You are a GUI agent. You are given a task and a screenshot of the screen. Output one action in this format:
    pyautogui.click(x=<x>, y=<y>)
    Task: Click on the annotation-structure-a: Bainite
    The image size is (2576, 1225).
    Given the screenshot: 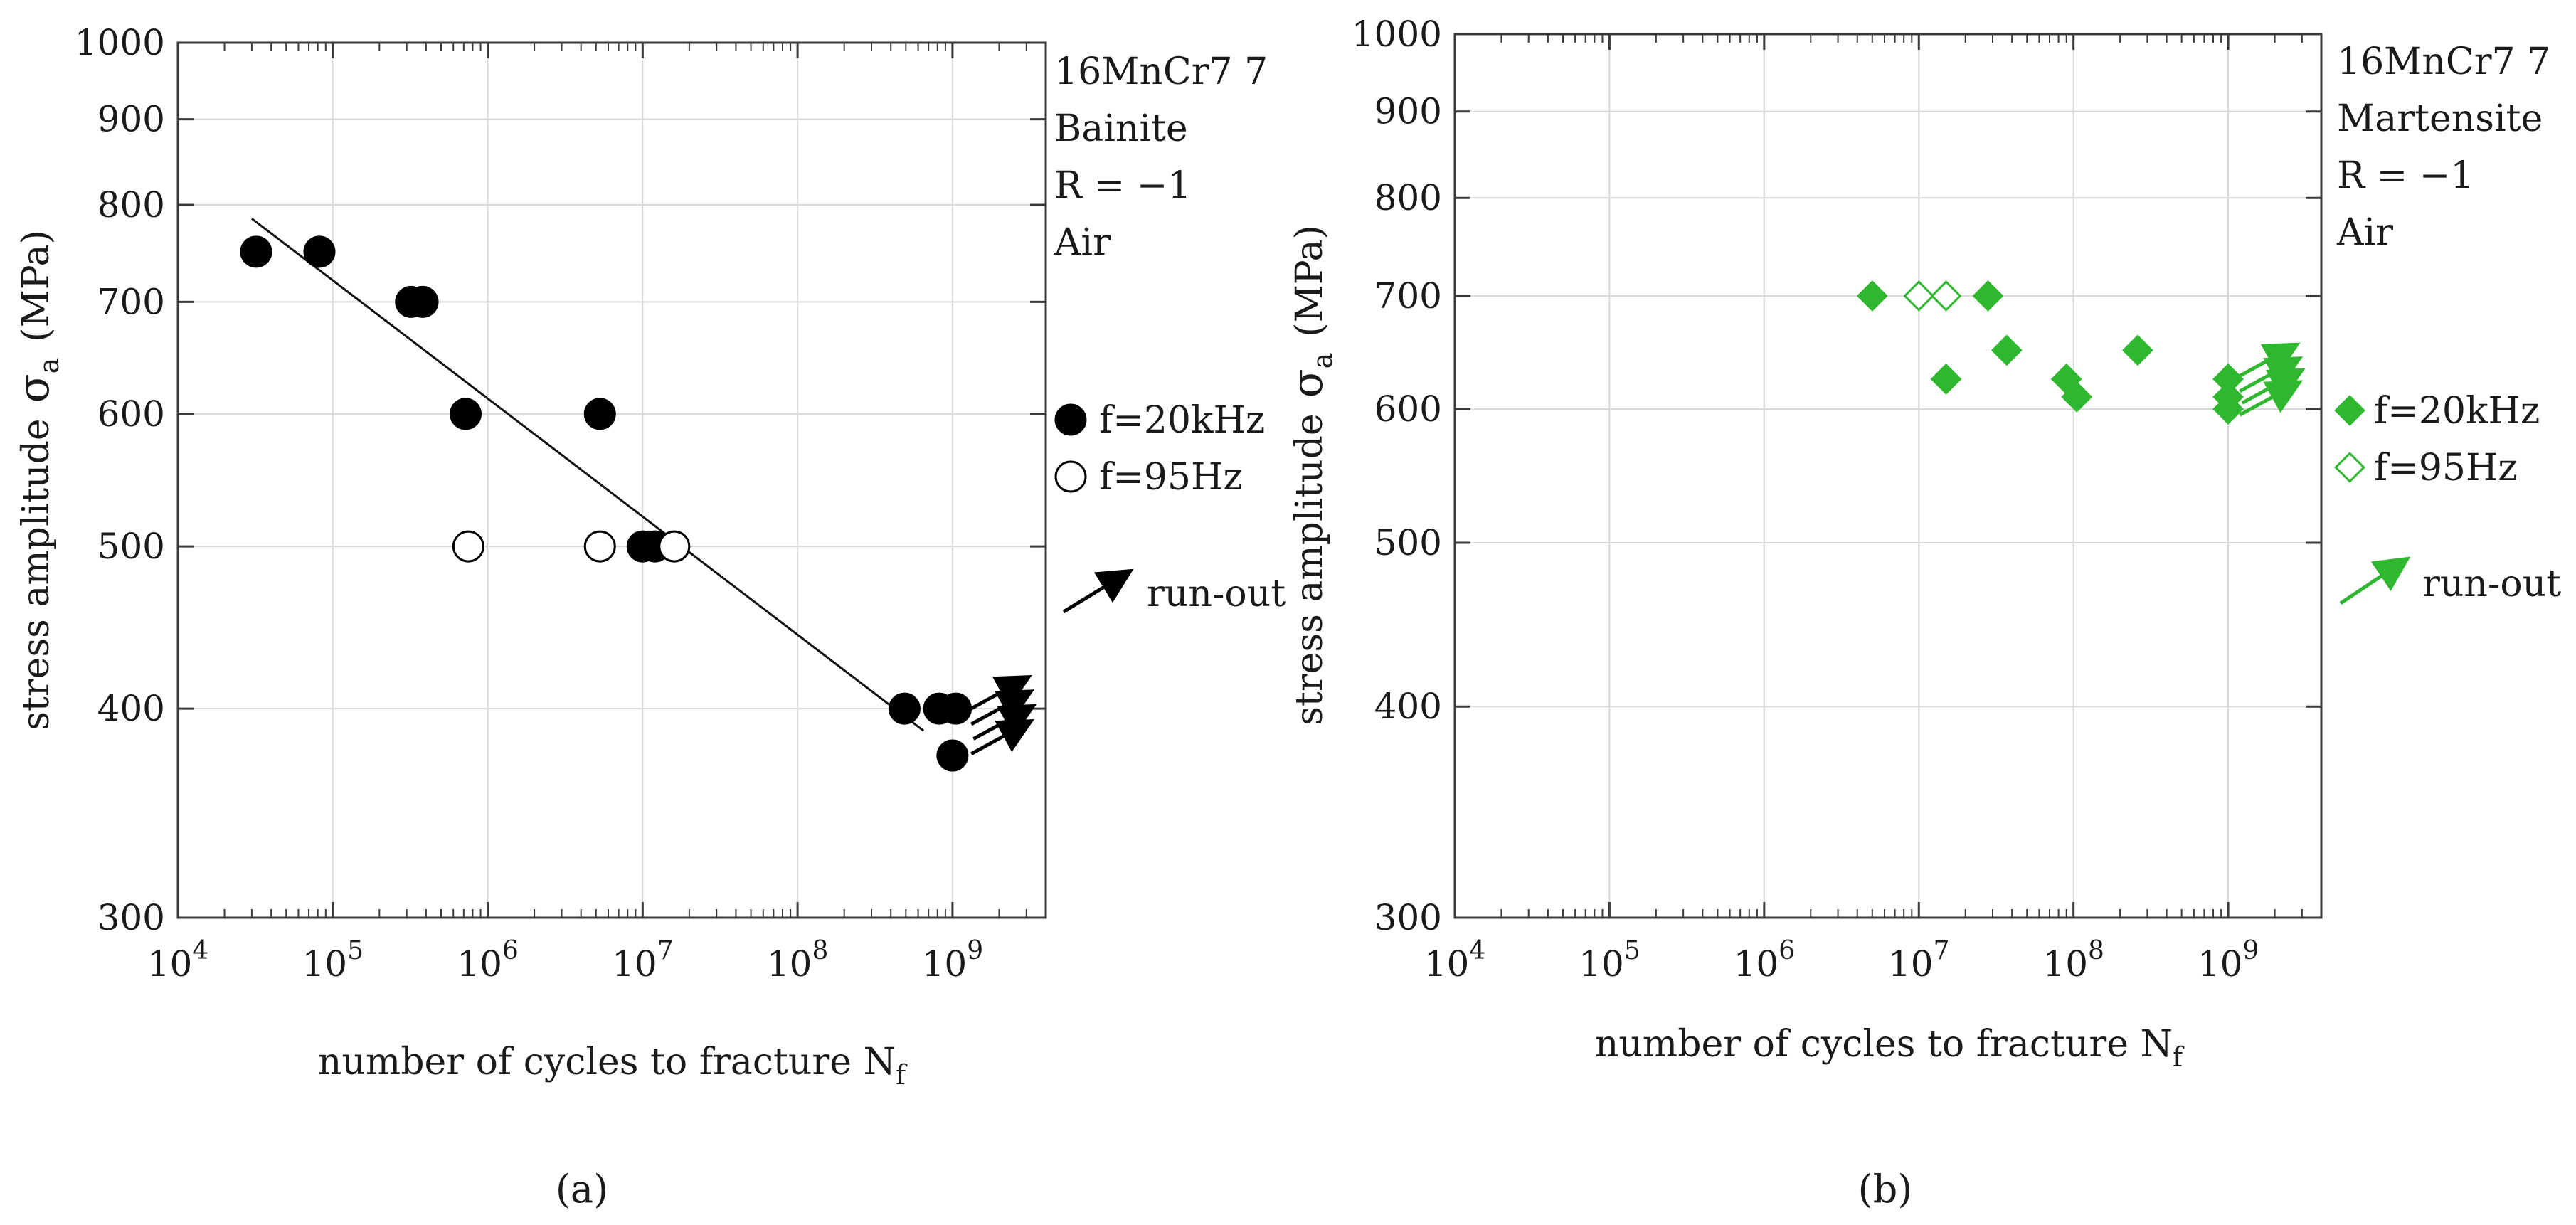 What is the action you would take?
    pyautogui.click(x=1121, y=128)
    